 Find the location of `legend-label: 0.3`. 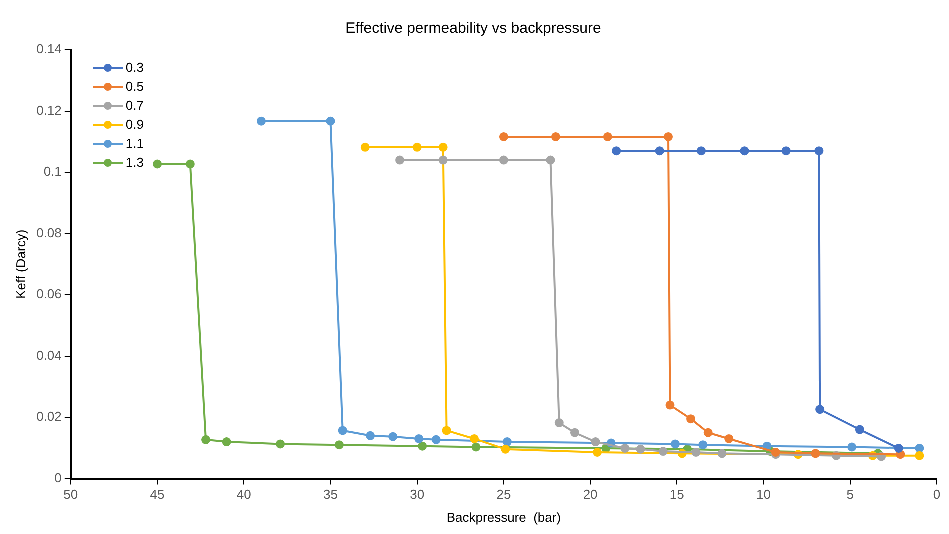

legend-label: 0.3 is located at coordinates (135, 67).